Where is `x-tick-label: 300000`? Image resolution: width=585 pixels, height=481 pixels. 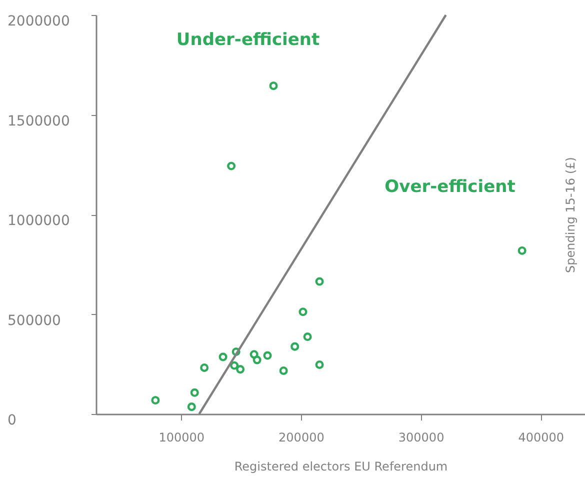
x-tick-label: 300000 is located at coordinates (421, 437).